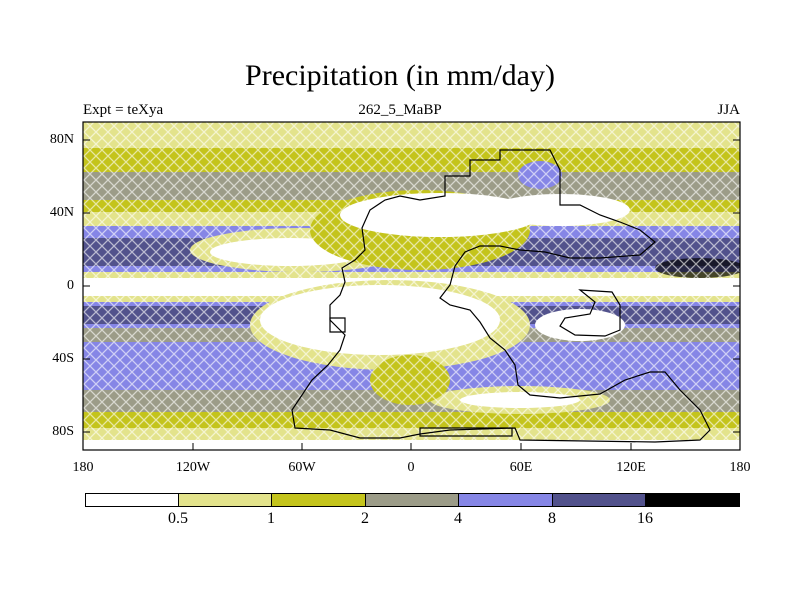 This screenshot has width=800, height=600. I want to click on lon-label-120w: 120W, so click(193, 467).